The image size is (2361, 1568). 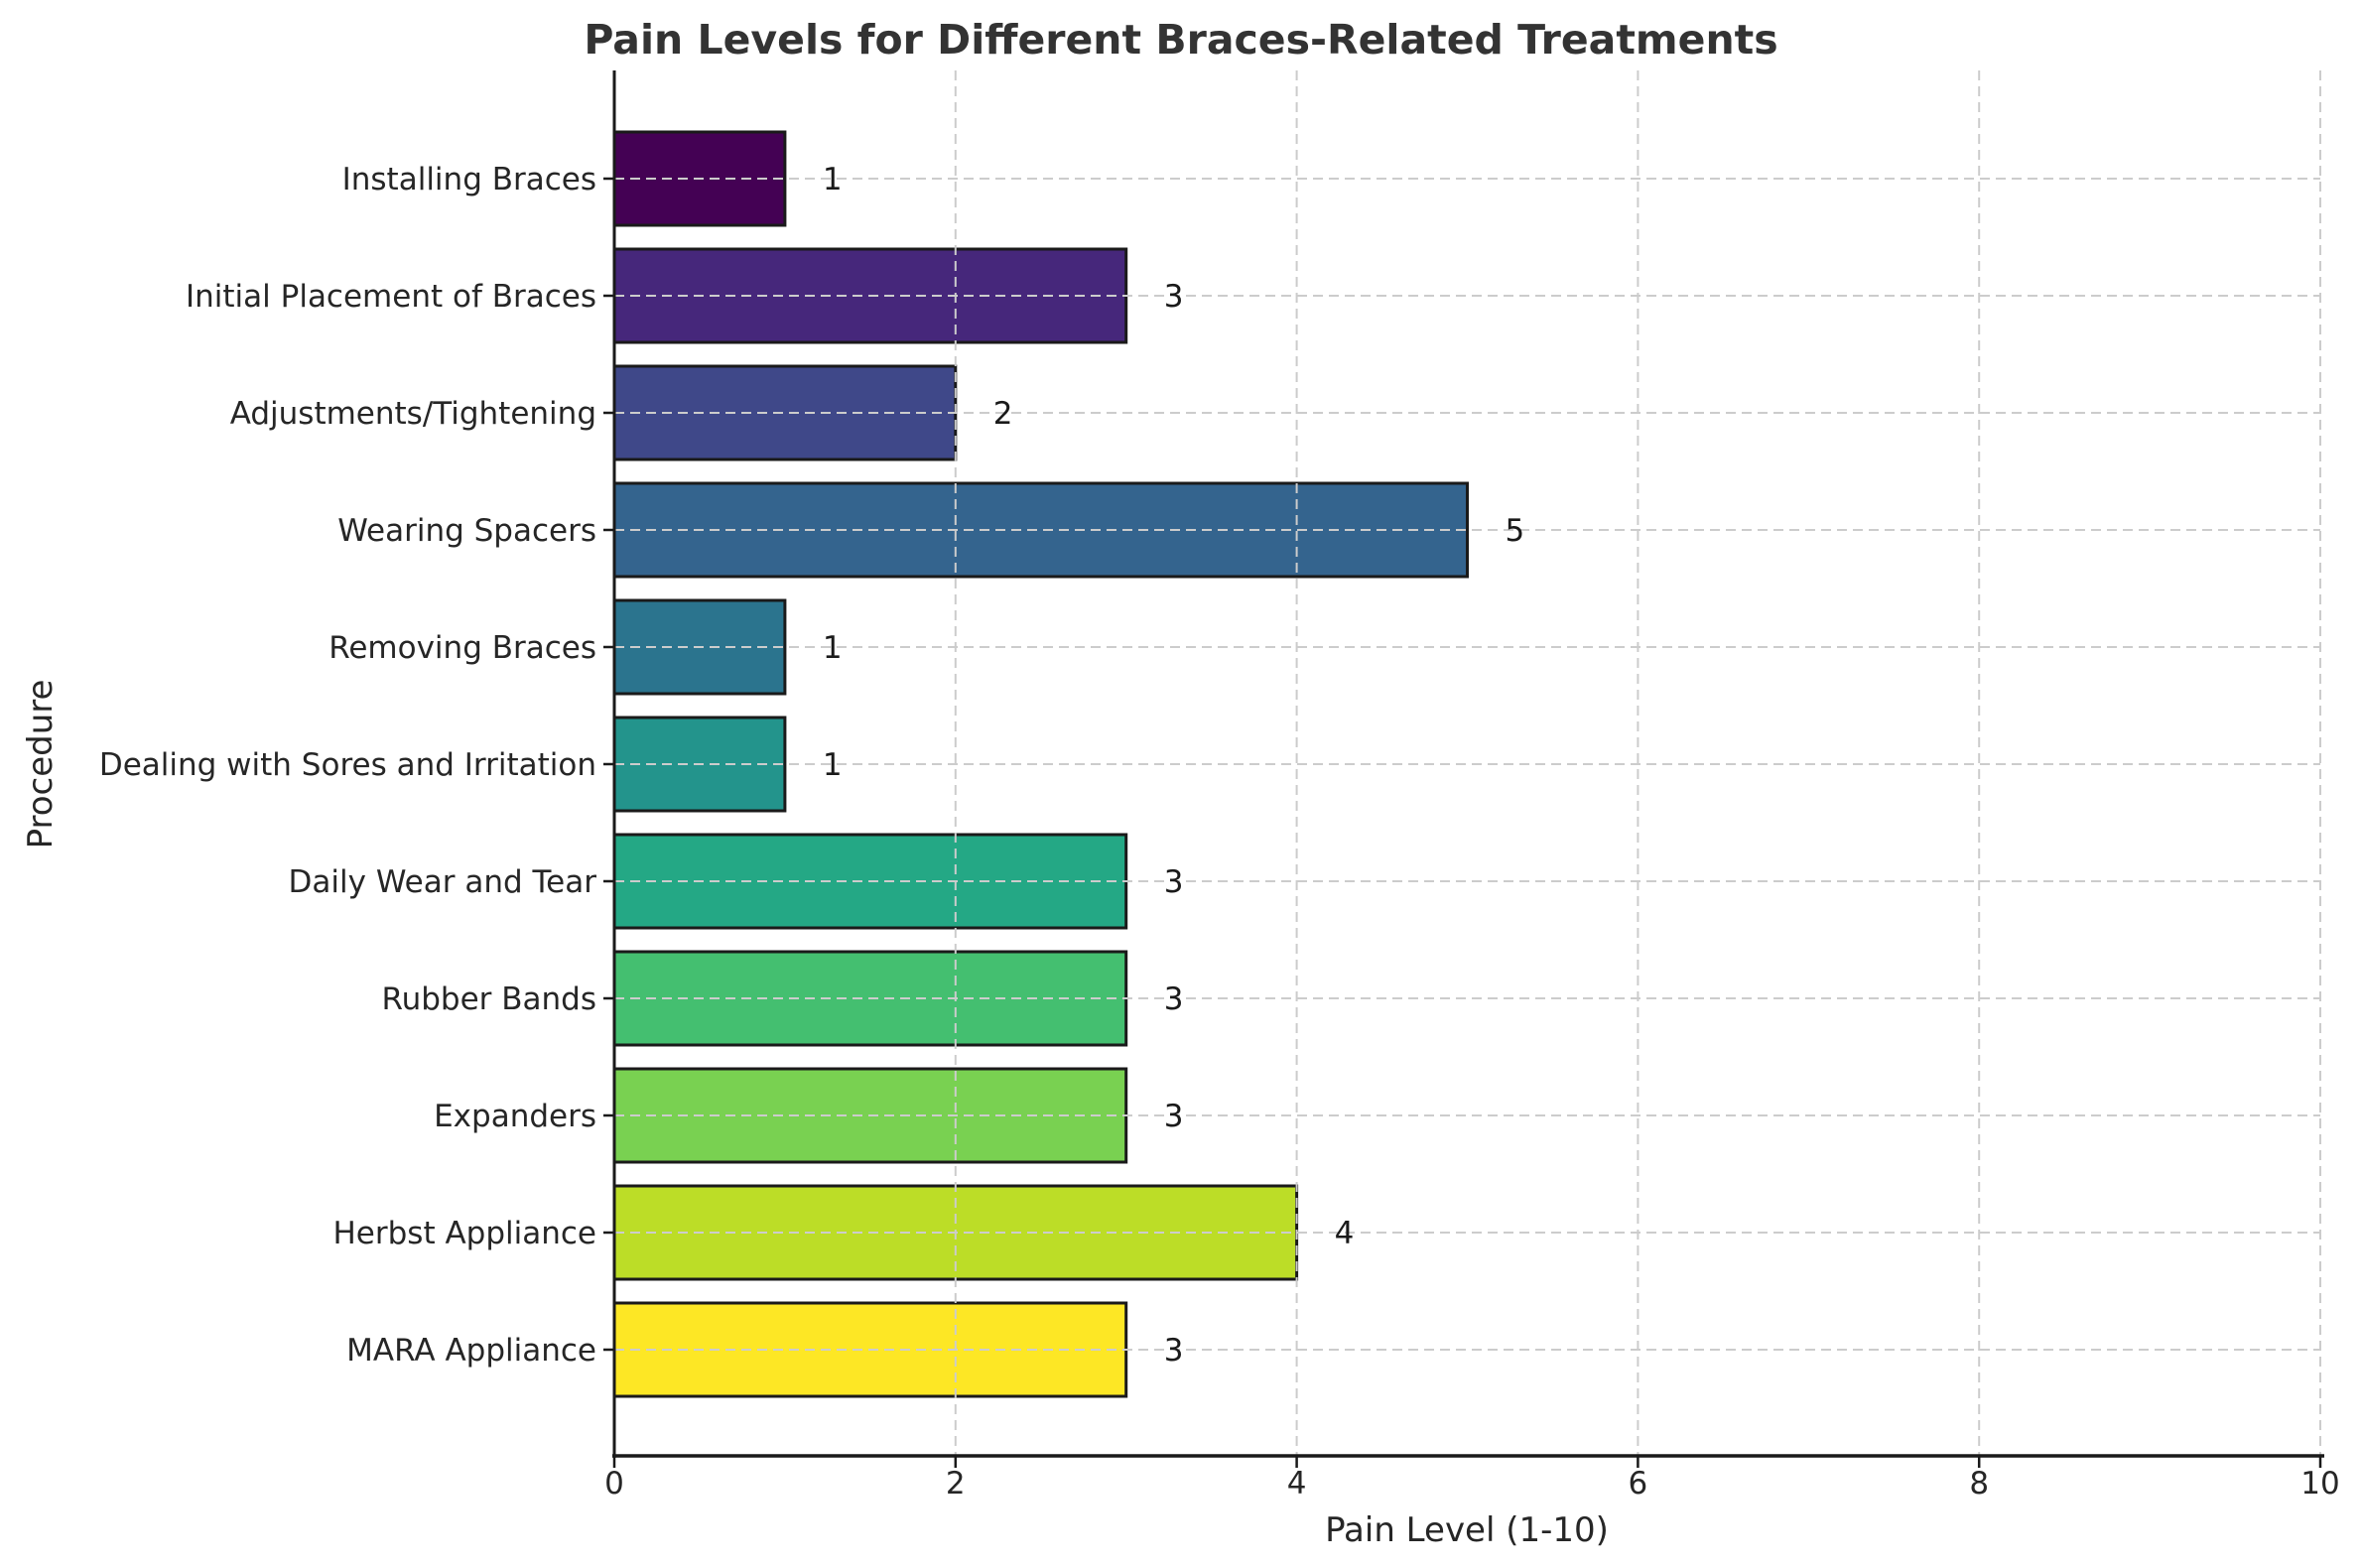 What do you see at coordinates (1515, 531) in the screenshot?
I see `value-label: 5` at bounding box center [1515, 531].